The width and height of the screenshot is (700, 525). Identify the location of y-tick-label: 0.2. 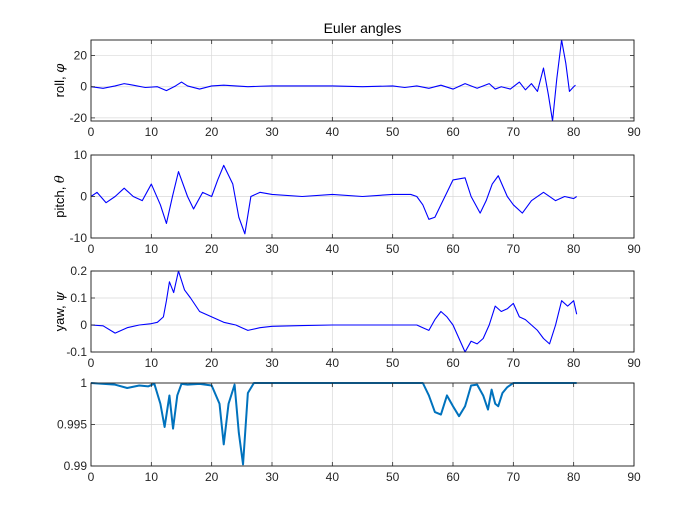
(78, 271).